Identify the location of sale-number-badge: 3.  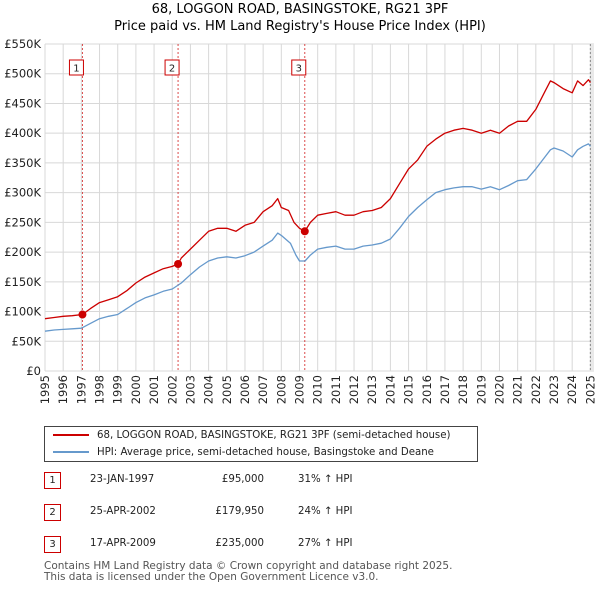
(52, 544).